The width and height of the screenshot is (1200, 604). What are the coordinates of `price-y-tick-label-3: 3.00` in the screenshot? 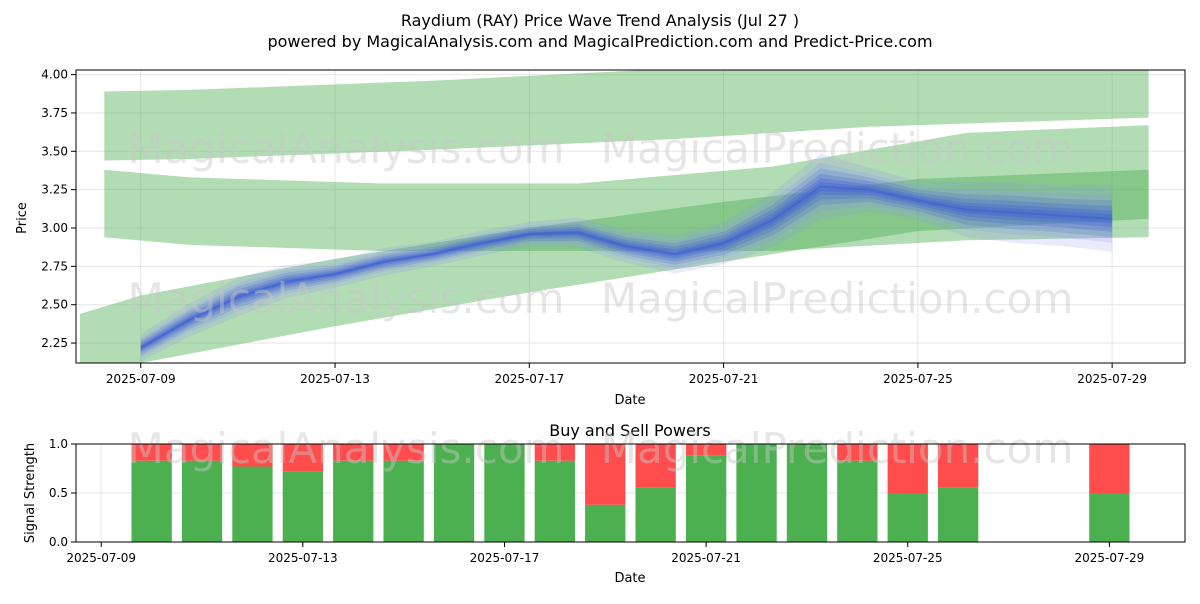 It's located at (54, 228).